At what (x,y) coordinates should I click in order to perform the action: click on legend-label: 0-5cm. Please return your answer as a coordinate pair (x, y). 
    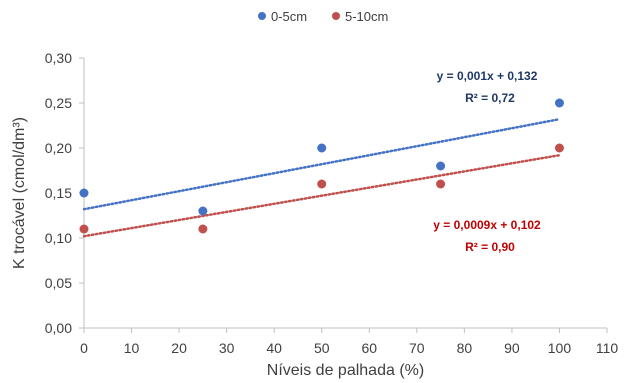
    Looking at the image, I should click on (289, 16).